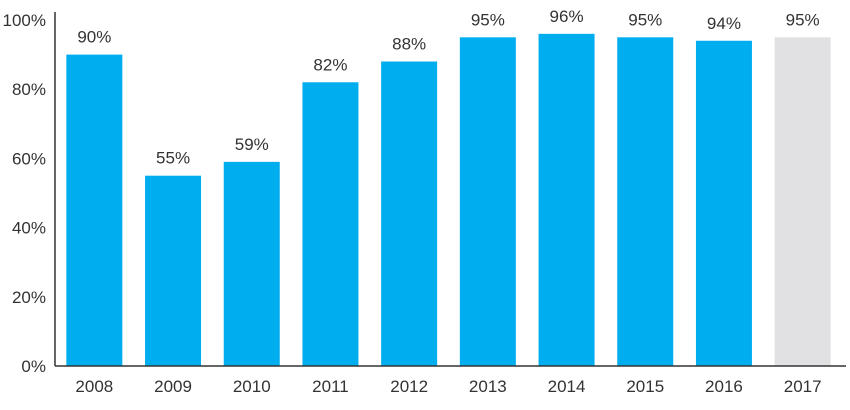 This screenshot has height=410, width=850. I want to click on data-label-2015: 95%, so click(645, 19).